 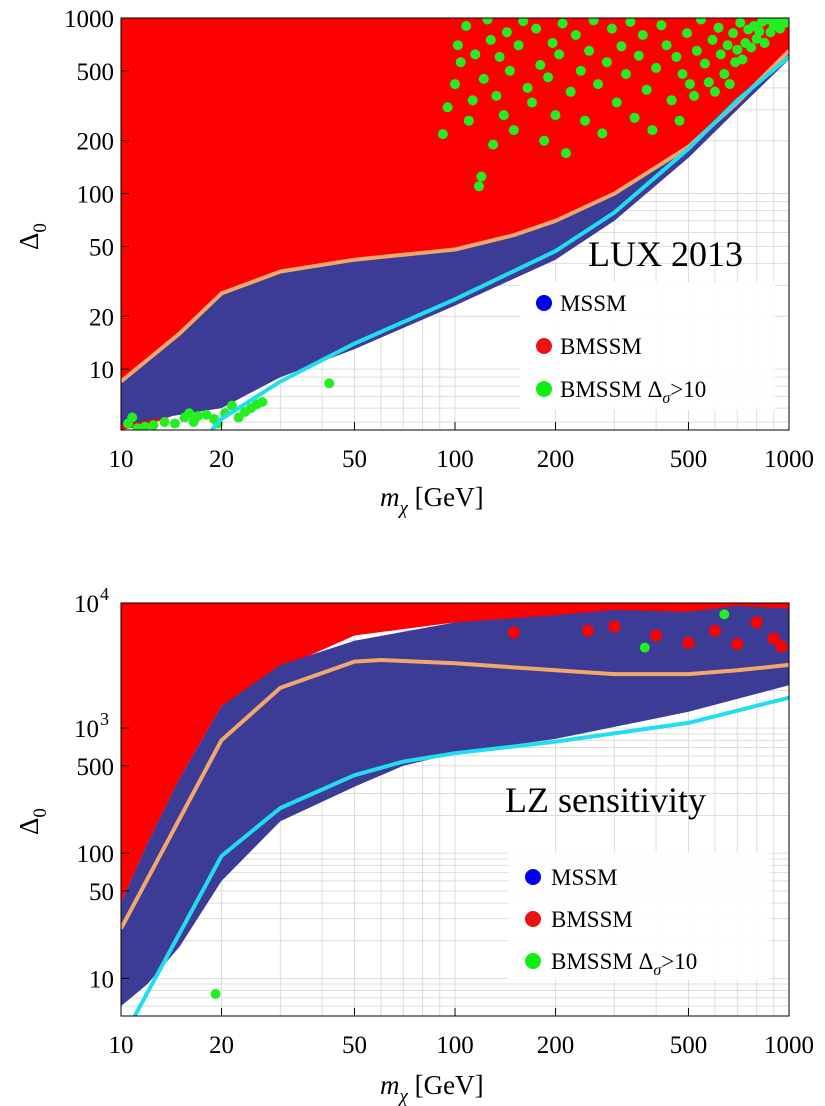 I want to click on legend-1-bmssm-label: BMSSM, so click(x=601, y=346).